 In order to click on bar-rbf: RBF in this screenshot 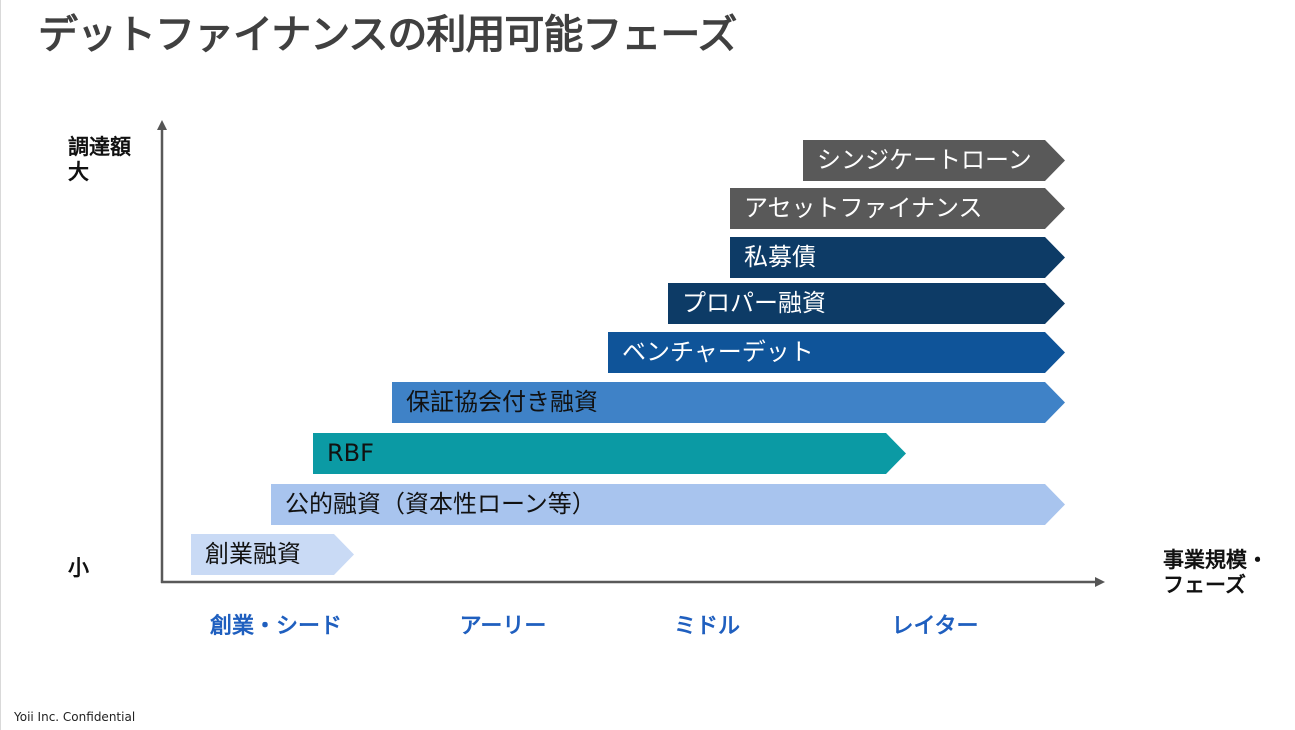, I will do `click(609, 453)`.